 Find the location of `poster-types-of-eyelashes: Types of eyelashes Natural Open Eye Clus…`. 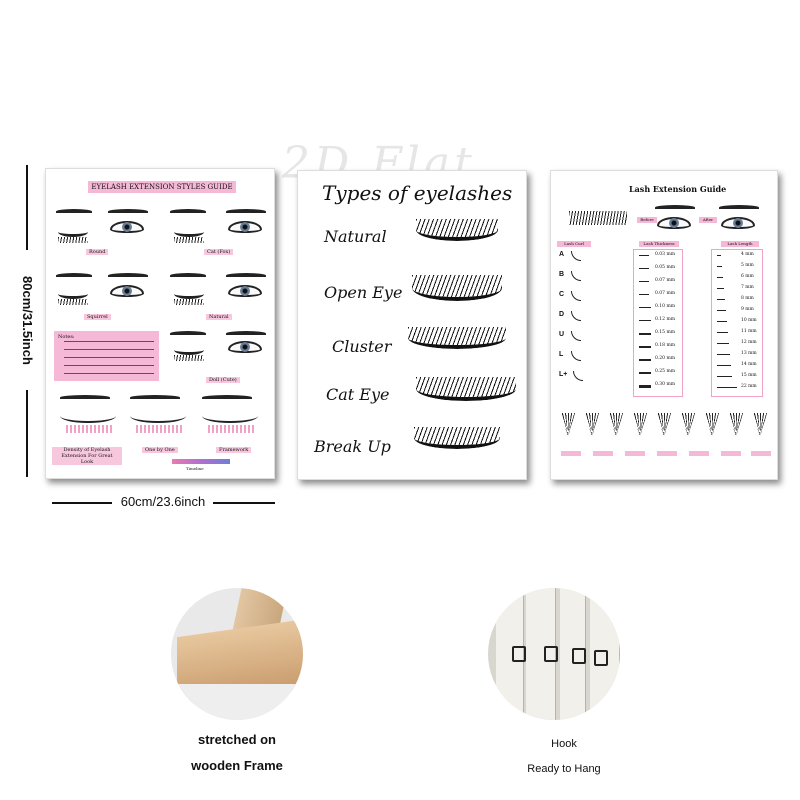

poster-types-of-eyelashes: Types of eyelashes Natural Open Eye Clus… is located at coordinates (412, 325).